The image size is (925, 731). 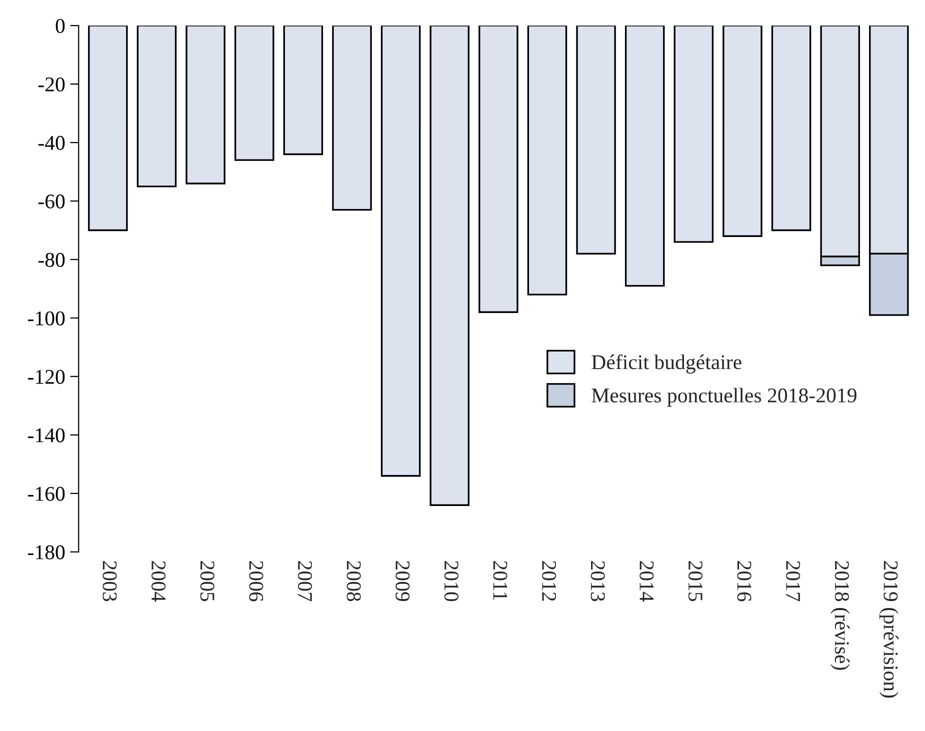 I want to click on x-tick-label: 2007, so click(x=305, y=581).